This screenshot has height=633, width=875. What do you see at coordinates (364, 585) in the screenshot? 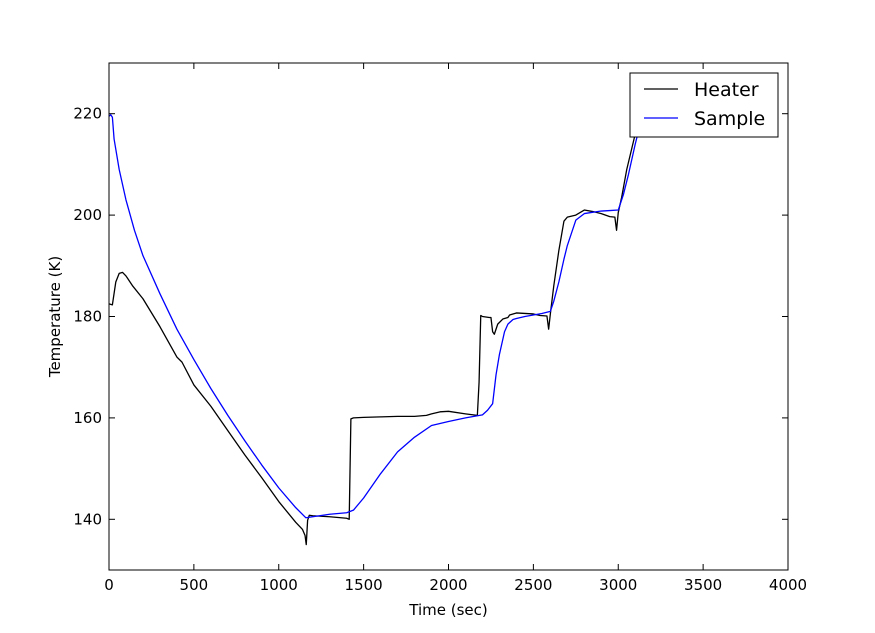
I see `x-tick-label: 1500` at bounding box center [364, 585].